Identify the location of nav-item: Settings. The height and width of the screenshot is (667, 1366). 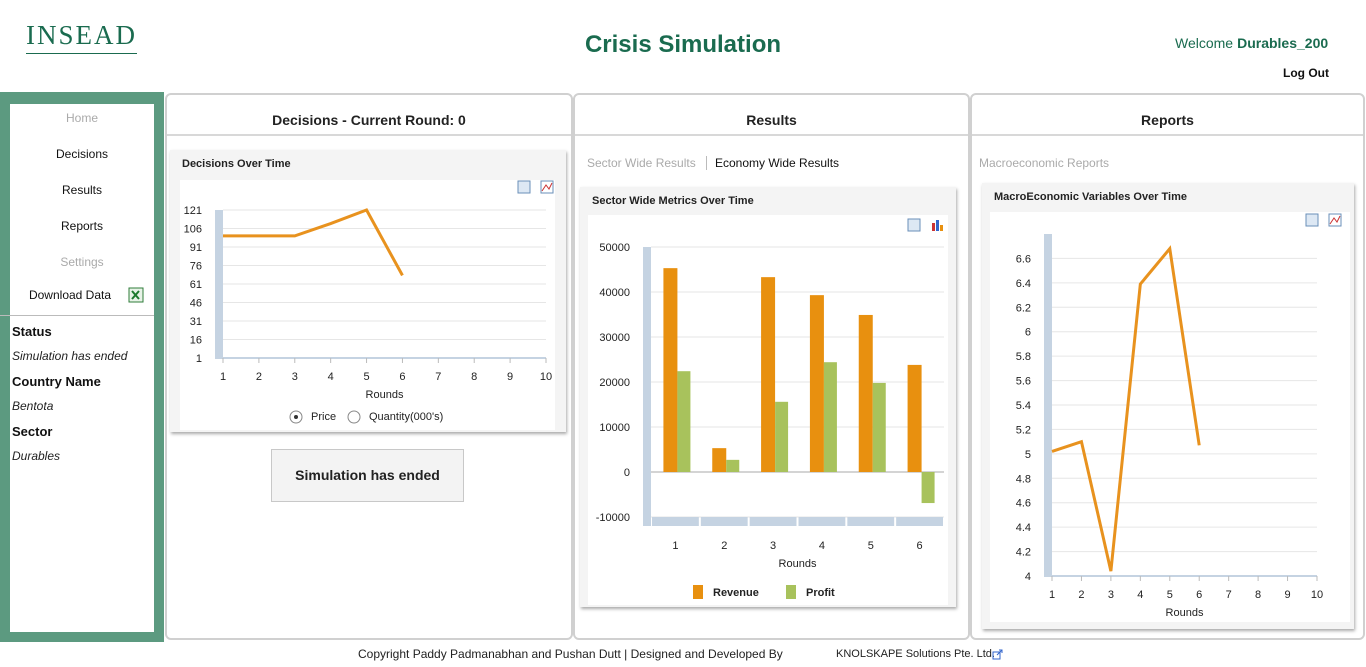
(82, 262).